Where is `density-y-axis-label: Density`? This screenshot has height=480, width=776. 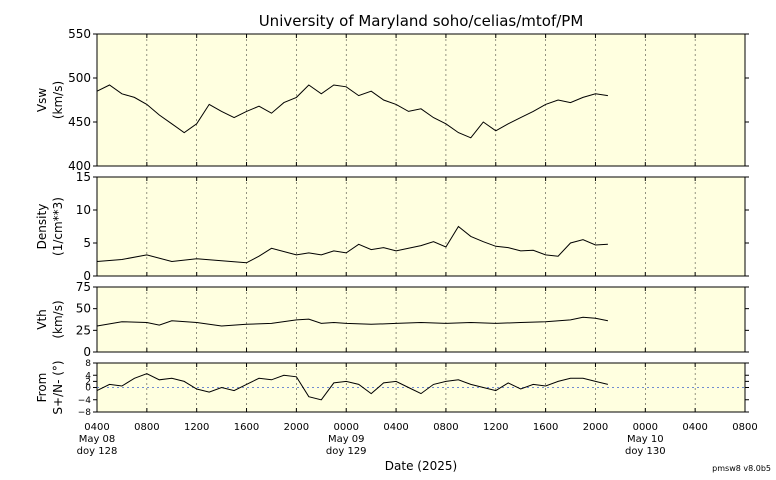 density-y-axis-label: Density is located at coordinates (42, 227).